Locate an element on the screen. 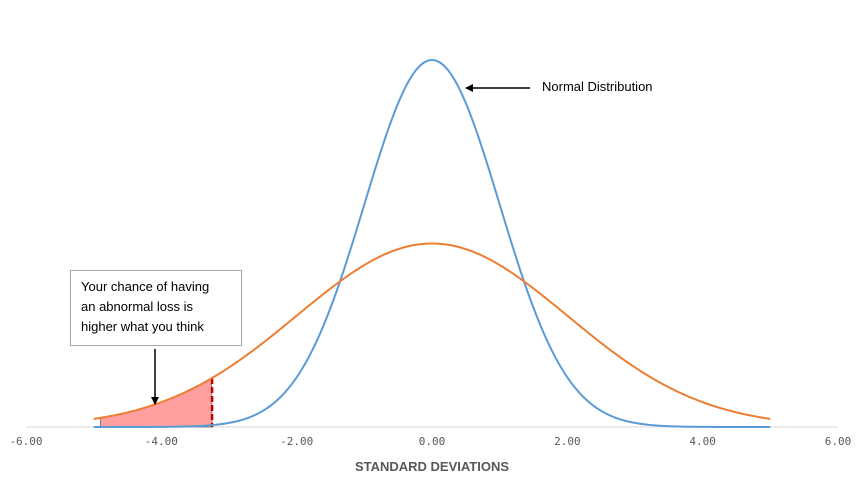  callout-line-2: an abnormal loss is is located at coordinates (137, 306).